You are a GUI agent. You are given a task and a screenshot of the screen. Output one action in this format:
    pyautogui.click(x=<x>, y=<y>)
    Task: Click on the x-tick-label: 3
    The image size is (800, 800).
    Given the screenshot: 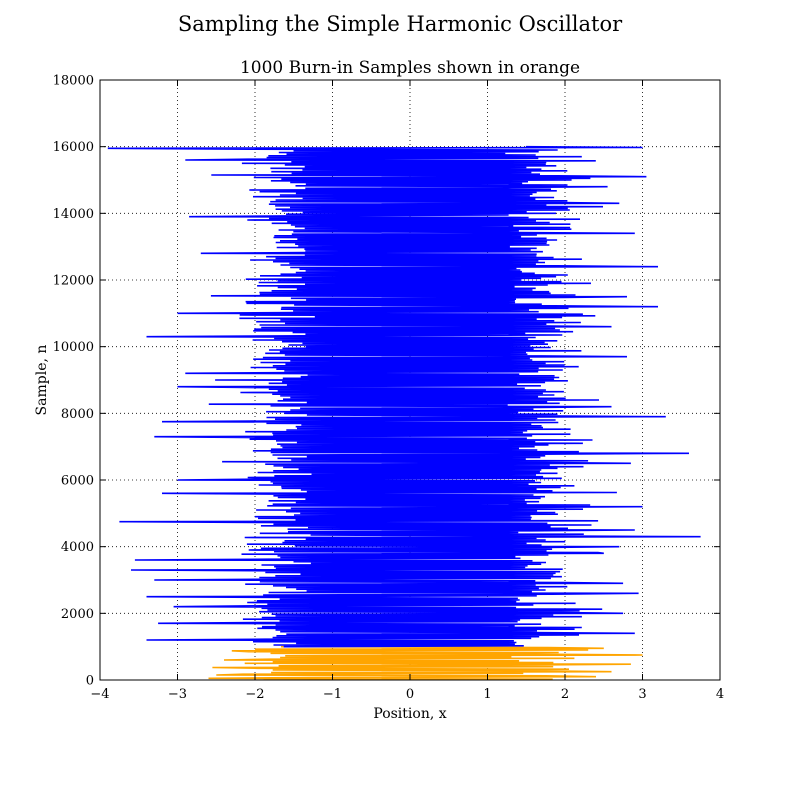 What is the action you would take?
    pyautogui.click(x=642, y=694)
    